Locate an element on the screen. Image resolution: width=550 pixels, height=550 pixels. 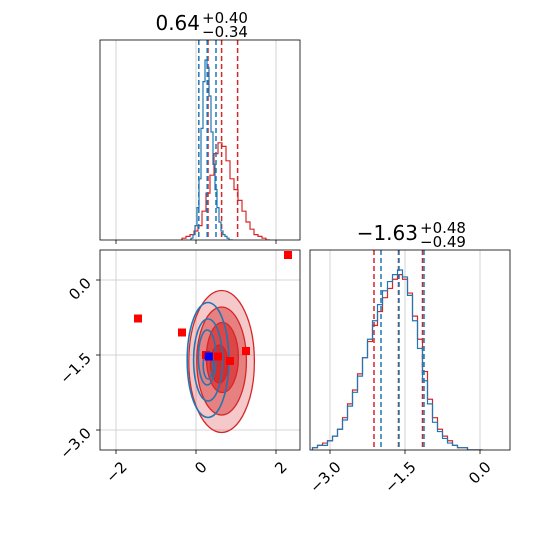
histogram-step-red is located at coordinates (397, 362).